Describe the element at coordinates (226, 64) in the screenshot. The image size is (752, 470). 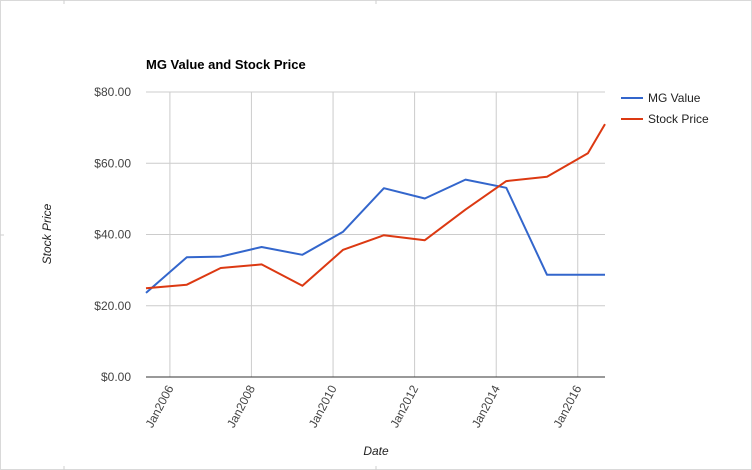
I see `chart-title: MG Value and Stock Price` at that location.